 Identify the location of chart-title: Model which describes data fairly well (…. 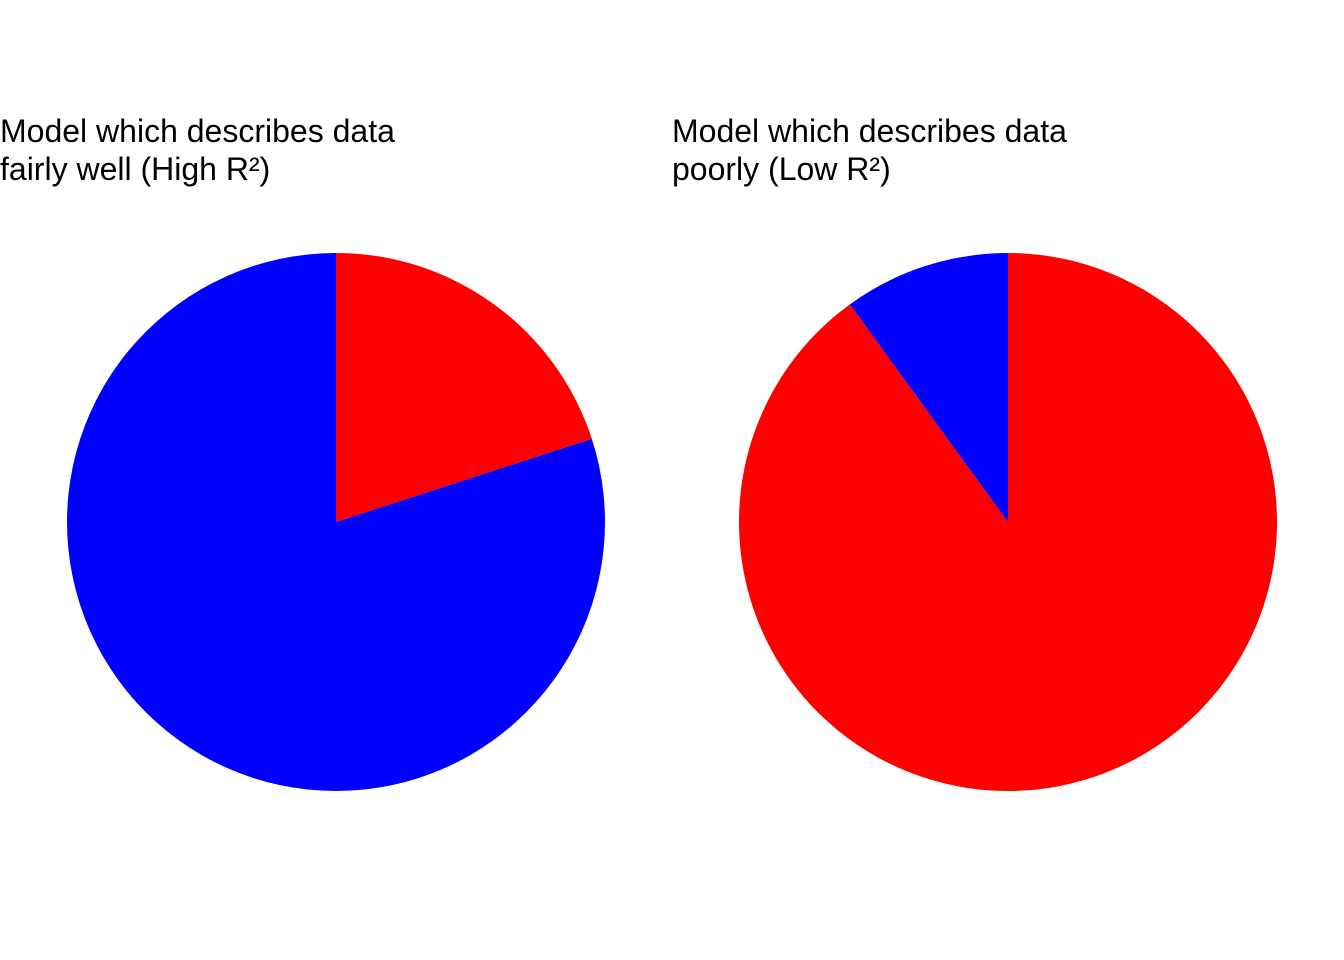
(197, 150).